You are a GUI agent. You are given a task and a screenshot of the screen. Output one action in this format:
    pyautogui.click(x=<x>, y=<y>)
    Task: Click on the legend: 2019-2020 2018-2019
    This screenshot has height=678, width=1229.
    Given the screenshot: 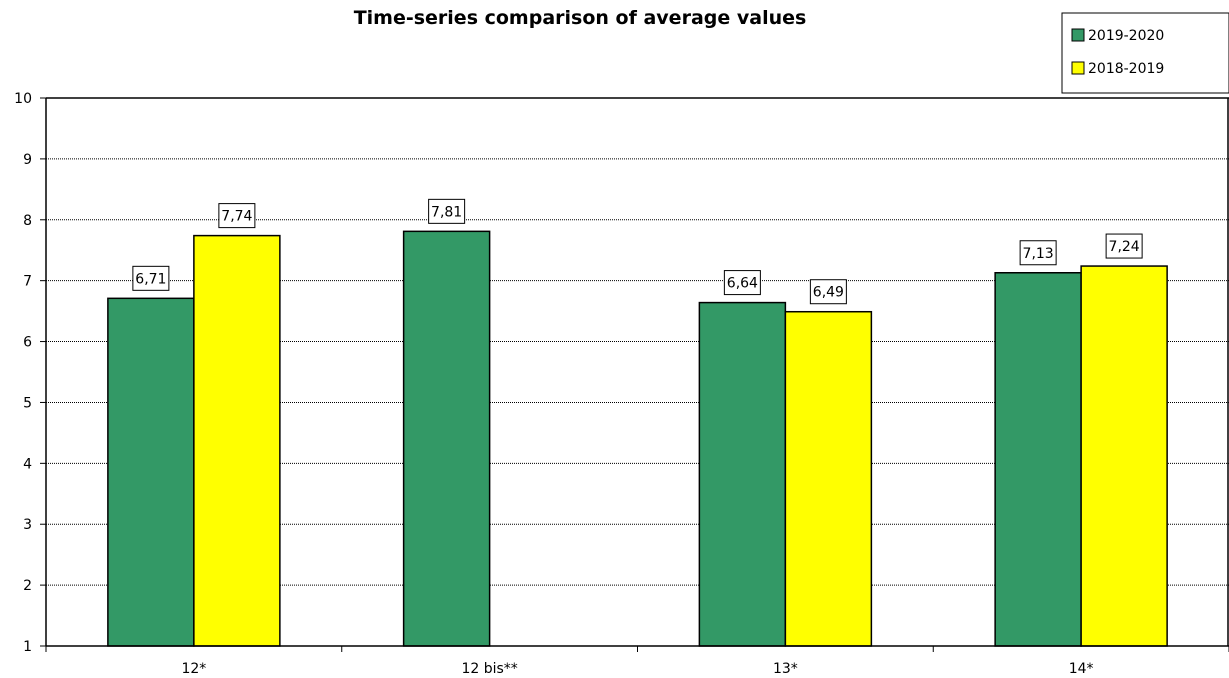 What is the action you would take?
    pyautogui.click(x=1145, y=53)
    